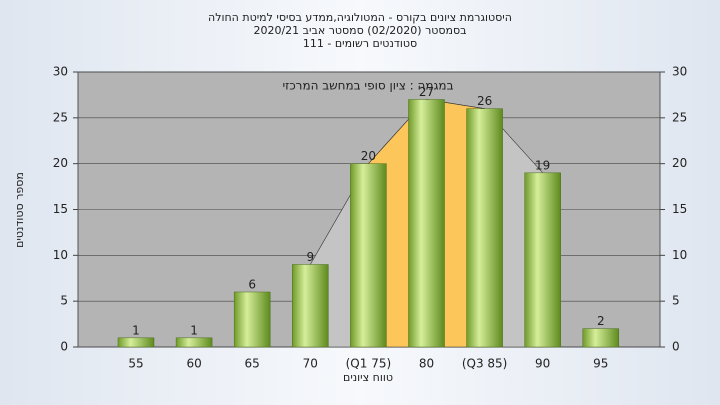  Describe the element at coordinates (600, 364) in the screenshot. I see `x-tick-label: 95` at that location.